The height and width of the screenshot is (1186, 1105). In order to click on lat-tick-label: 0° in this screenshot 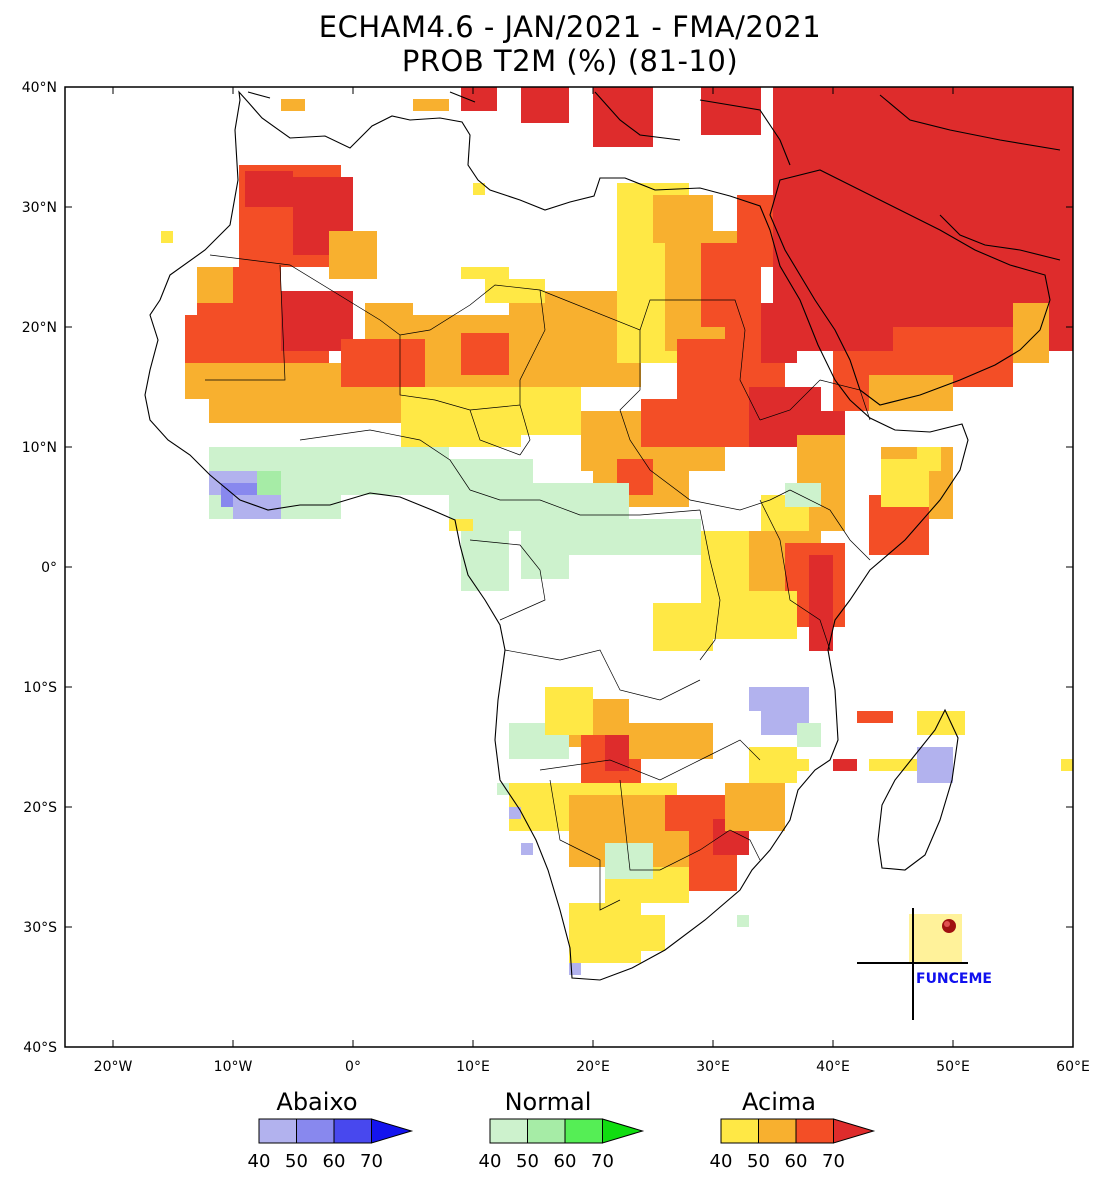, I will do `click(49, 568)`.